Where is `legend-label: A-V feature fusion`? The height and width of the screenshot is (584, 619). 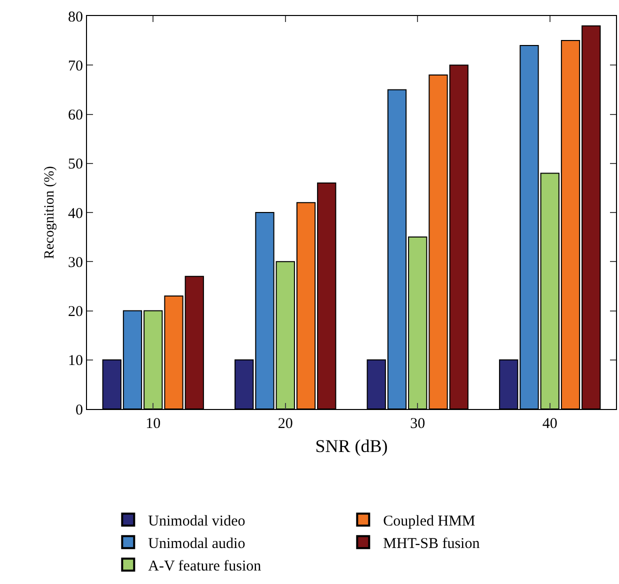
legend-label: A-V feature fusion is located at coordinates (205, 566).